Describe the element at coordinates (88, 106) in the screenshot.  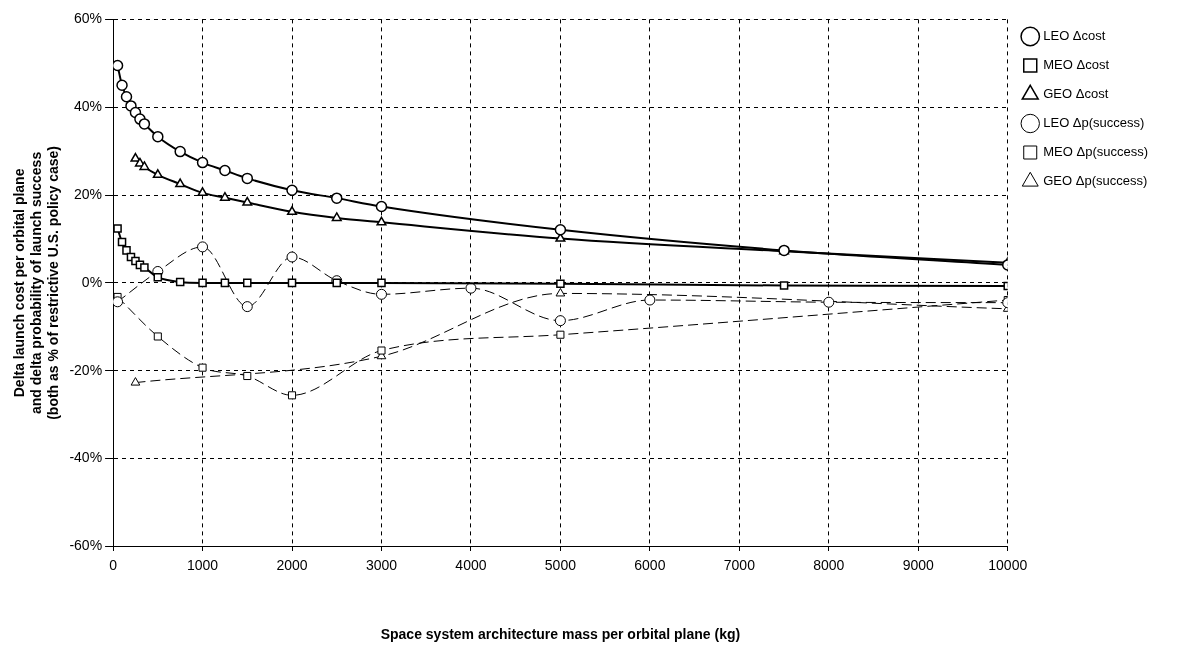
I see `y-tick-label: 40%` at that location.